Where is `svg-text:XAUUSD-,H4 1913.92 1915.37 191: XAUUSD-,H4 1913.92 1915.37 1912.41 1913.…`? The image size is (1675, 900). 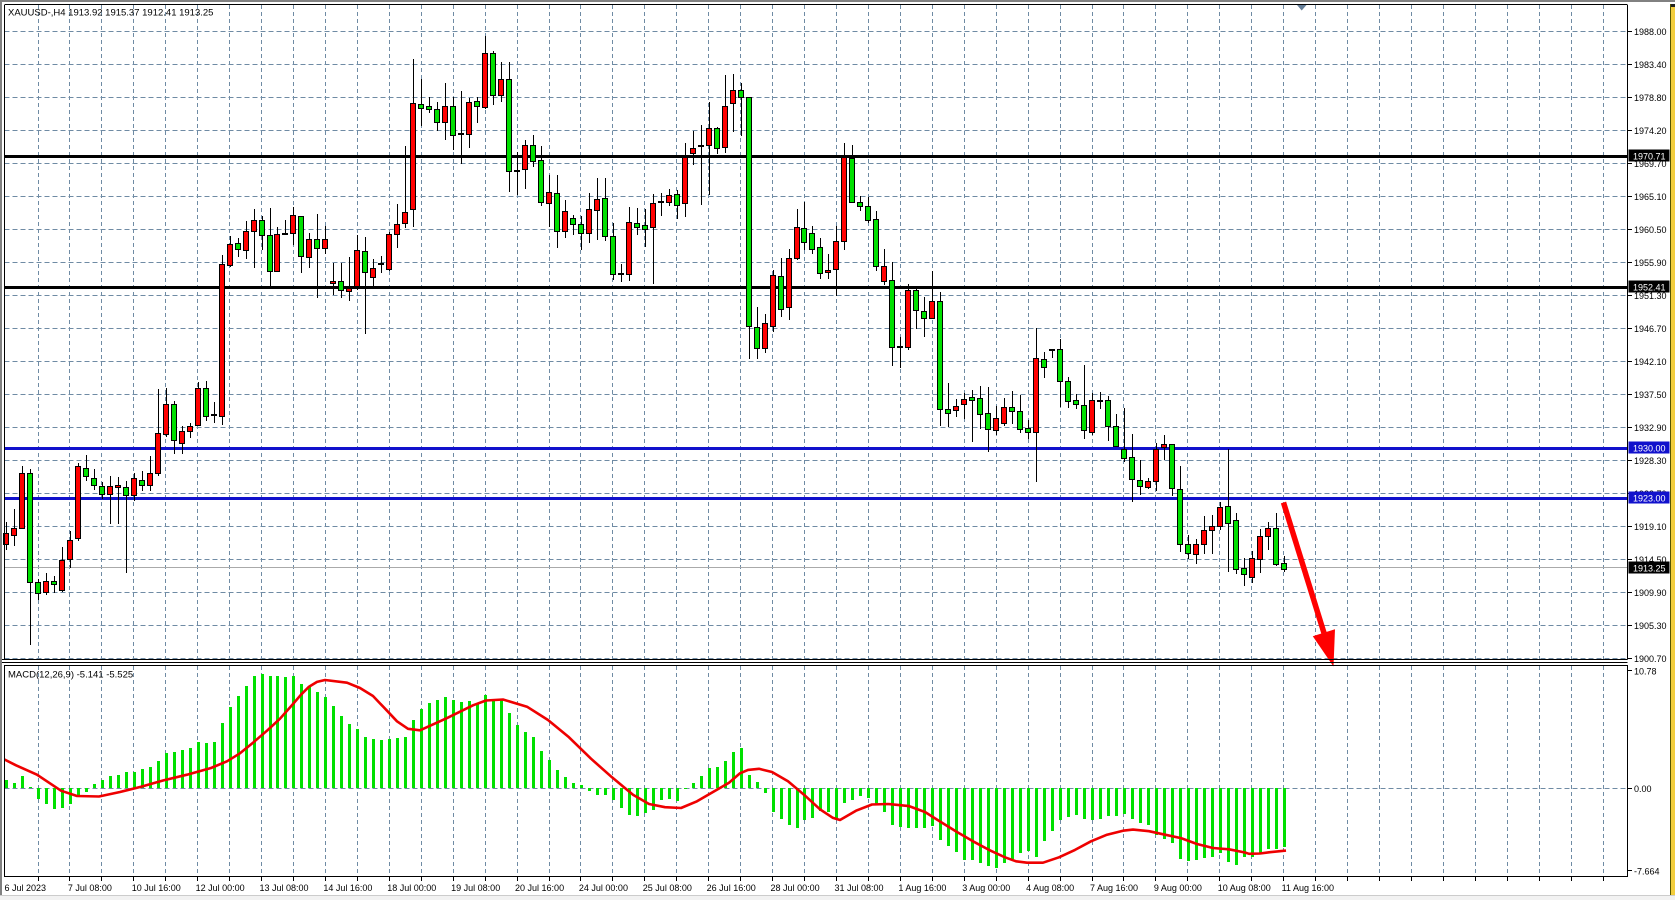 svg-text:XAUUSD-,H4 1913.92 1915.37 191: XAUUSD-,H4 1913.92 1915.37 1912.41 1913.… is located at coordinates (110, 13).